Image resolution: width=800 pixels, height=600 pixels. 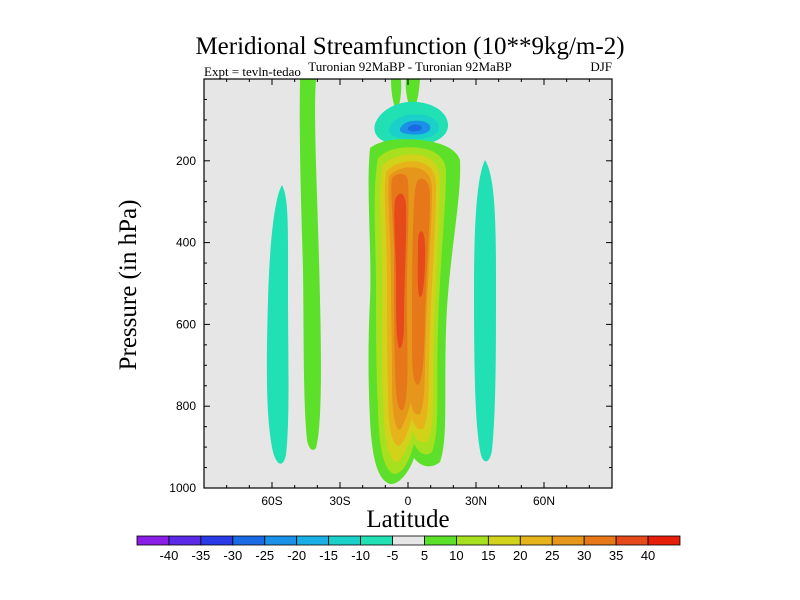 What do you see at coordinates (128, 285) in the screenshot?
I see `y-axis-label: Pressure (in hPa)` at bounding box center [128, 285].